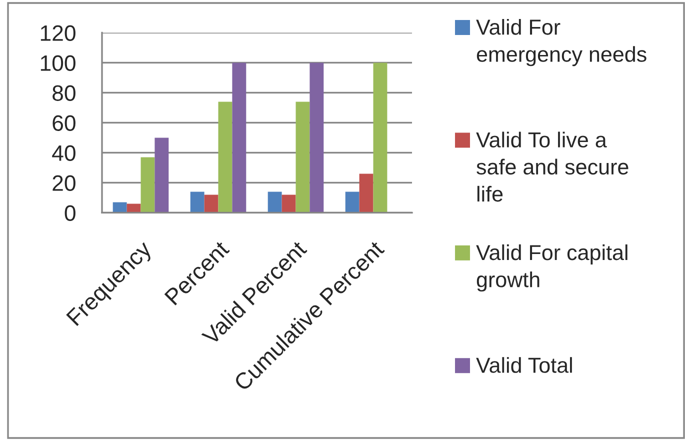  What do you see at coordinates (552, 167) in the screenshot?
I see `legend-label: Valid To live a safe and secure life` at bounding box center [552, 167].